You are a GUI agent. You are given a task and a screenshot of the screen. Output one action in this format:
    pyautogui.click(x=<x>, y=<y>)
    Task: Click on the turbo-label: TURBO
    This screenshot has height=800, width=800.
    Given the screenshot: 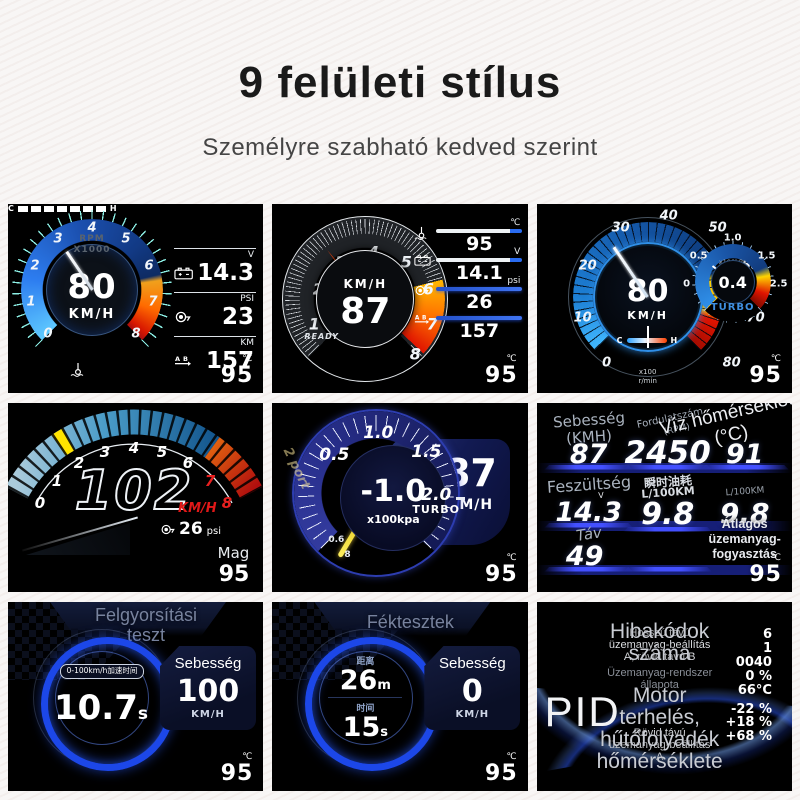 What is the action you would take?
    pyautogui.click(x=436, y=509)
    